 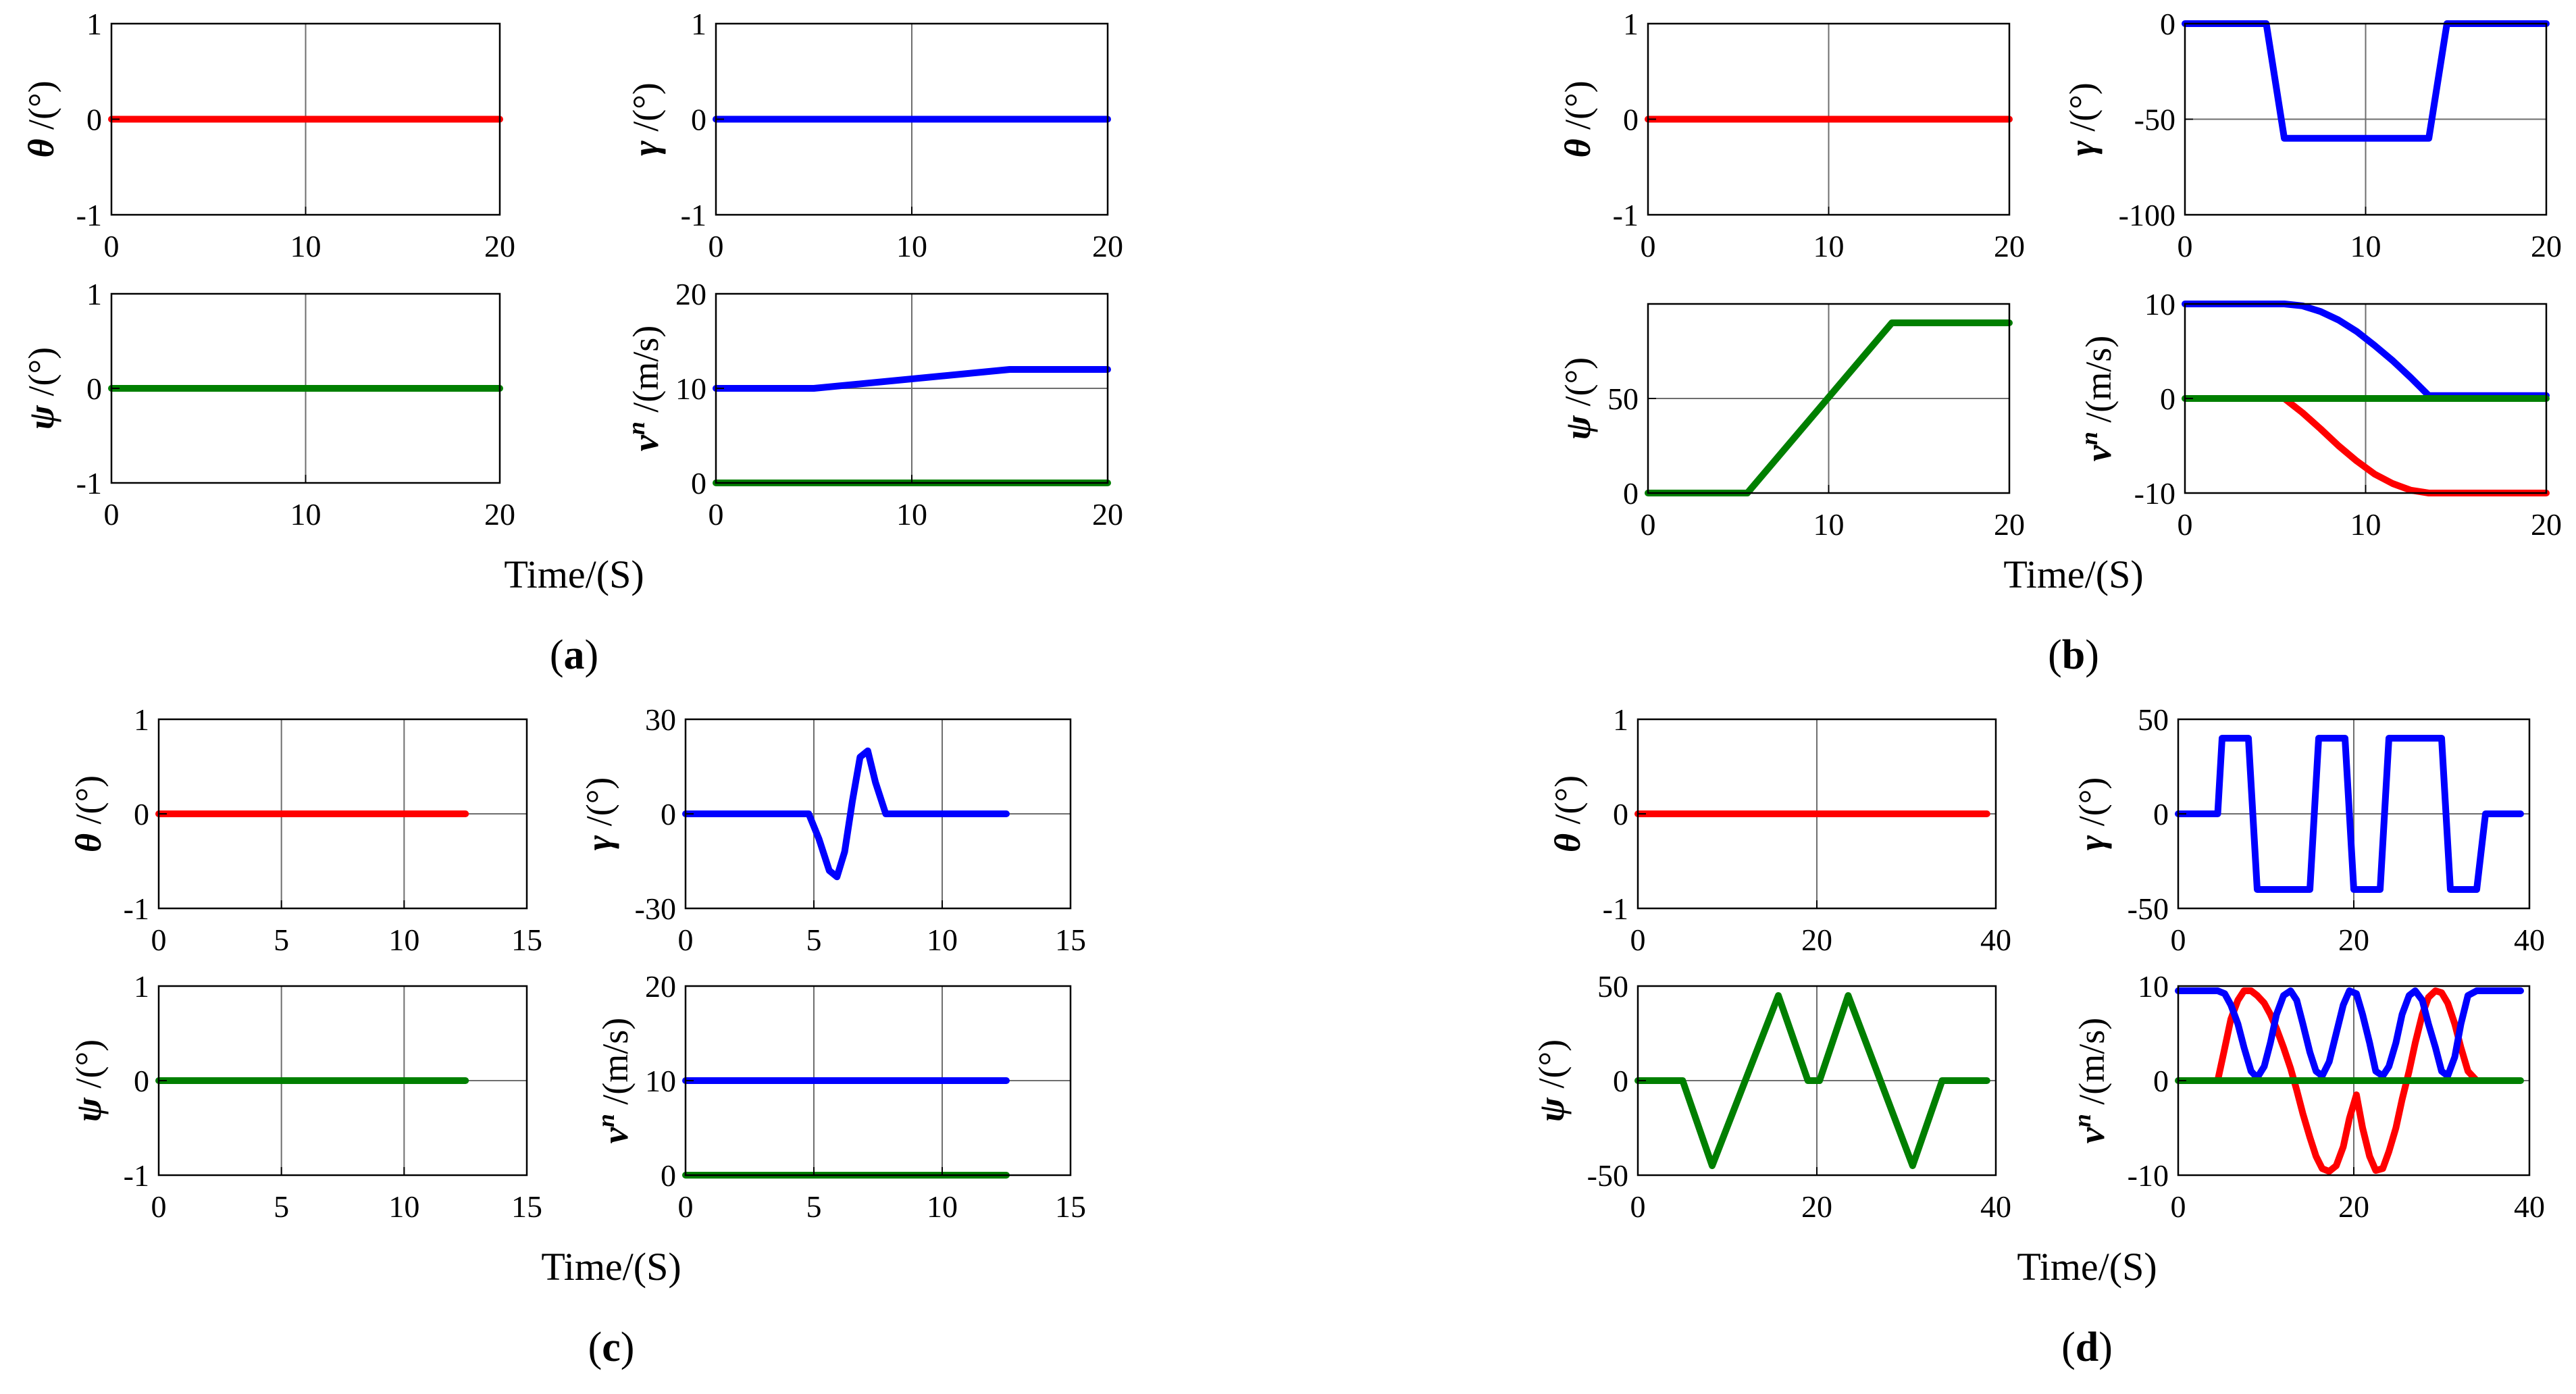 I want to click on panel-label-4: (d), so click(x=2087, y=1347).